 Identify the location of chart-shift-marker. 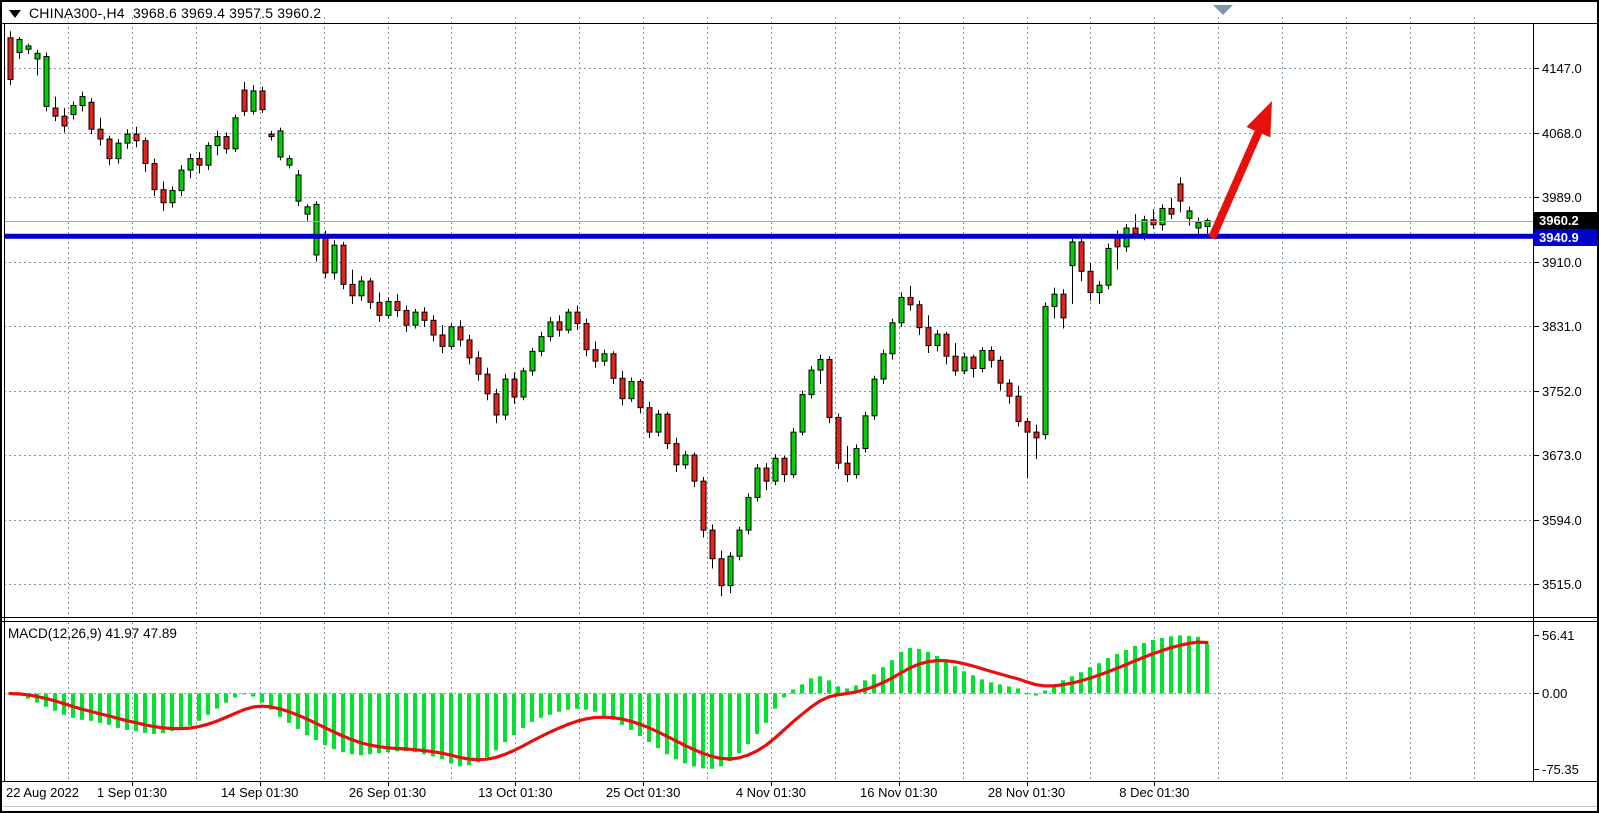
(1223, 10).